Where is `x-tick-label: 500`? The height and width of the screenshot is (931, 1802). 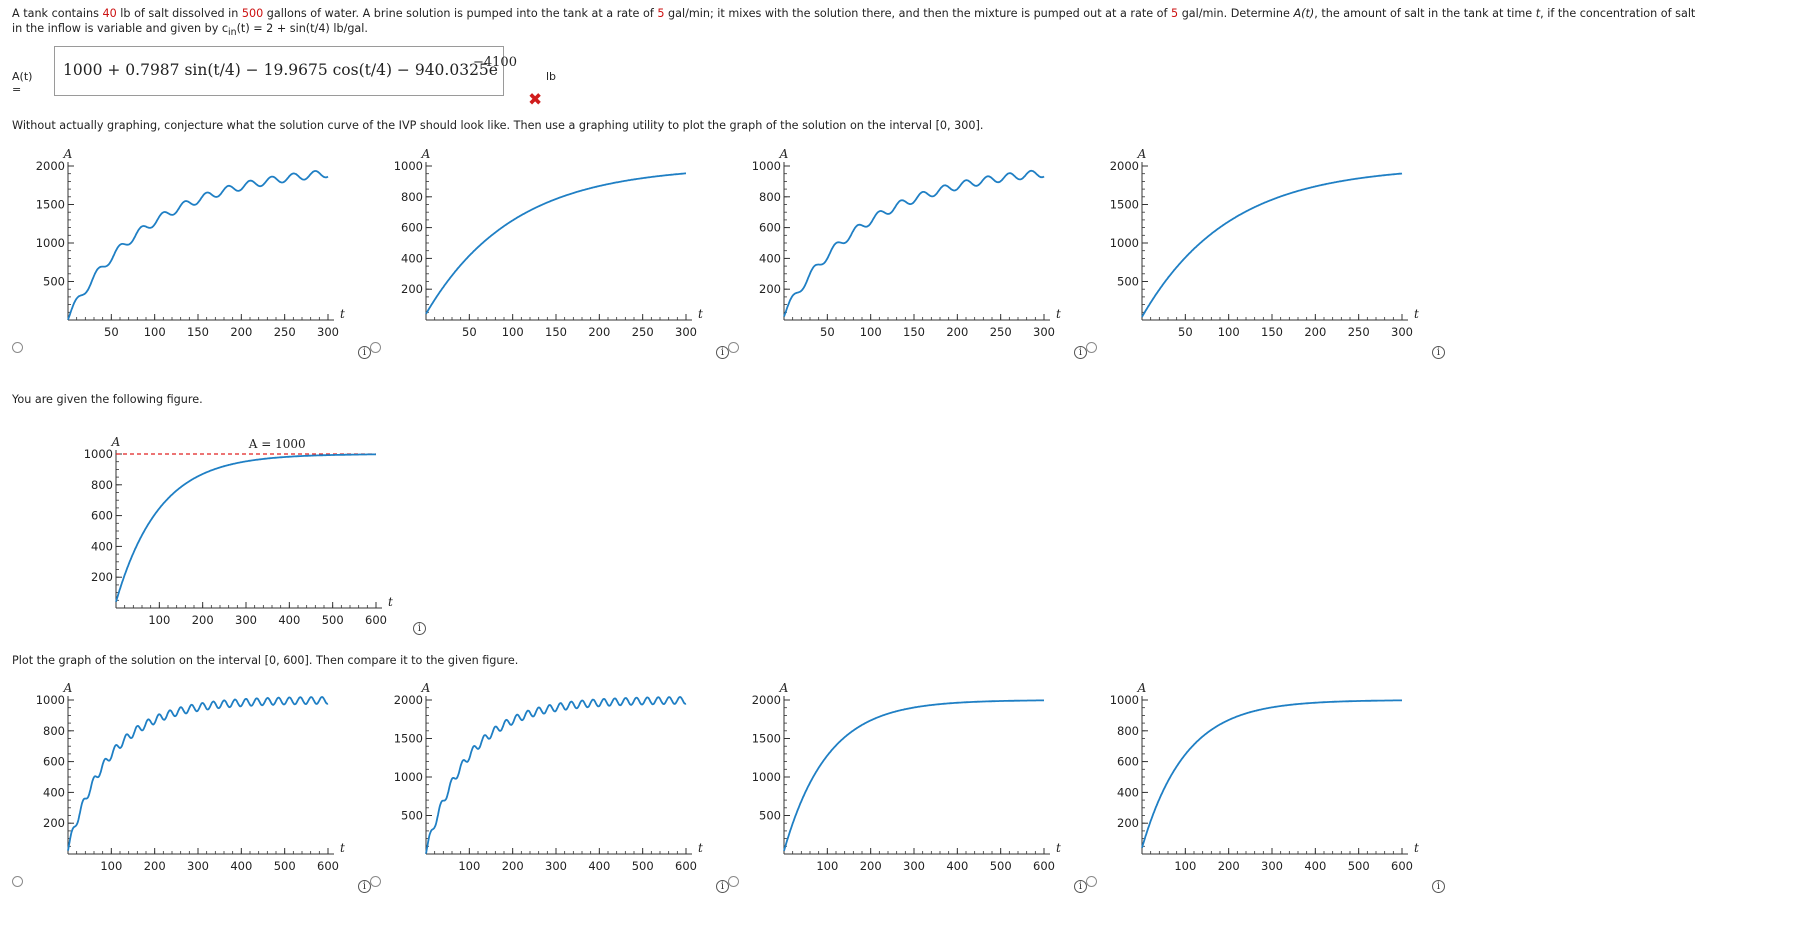
x-tick-label: 500 is located at coordinates (333, 620).